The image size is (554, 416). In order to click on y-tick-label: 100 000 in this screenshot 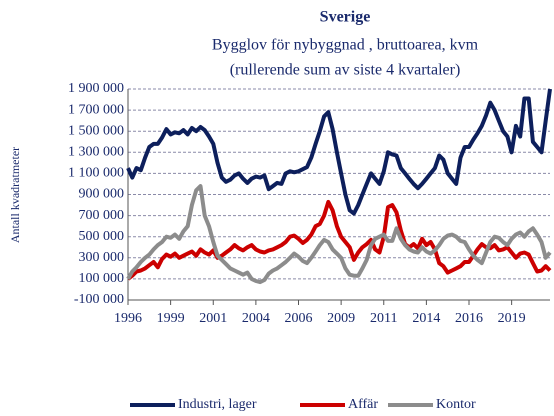, I will do `click(102, 278)`.